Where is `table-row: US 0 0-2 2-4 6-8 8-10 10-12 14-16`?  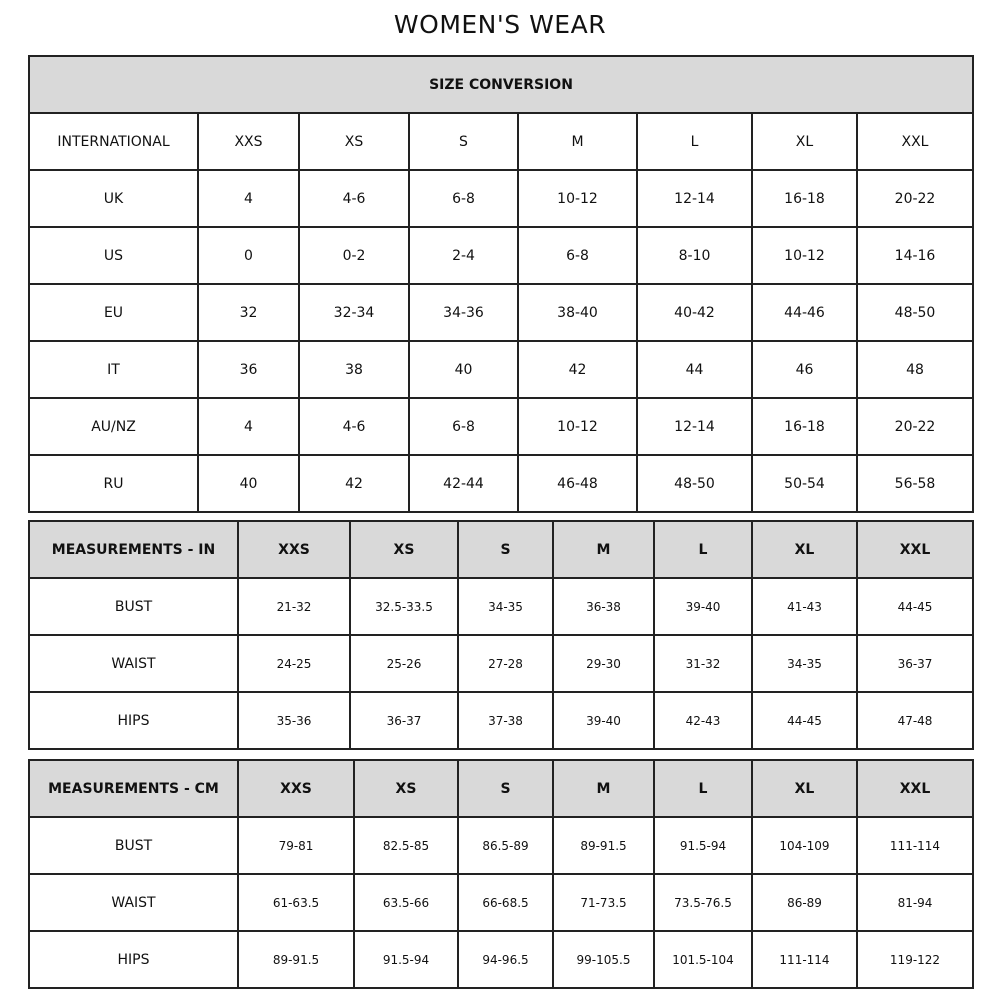
table-row: US 0 0-2 2-4 6-8 8-10 10-12 14-16 is located at coordinates (501, 255).